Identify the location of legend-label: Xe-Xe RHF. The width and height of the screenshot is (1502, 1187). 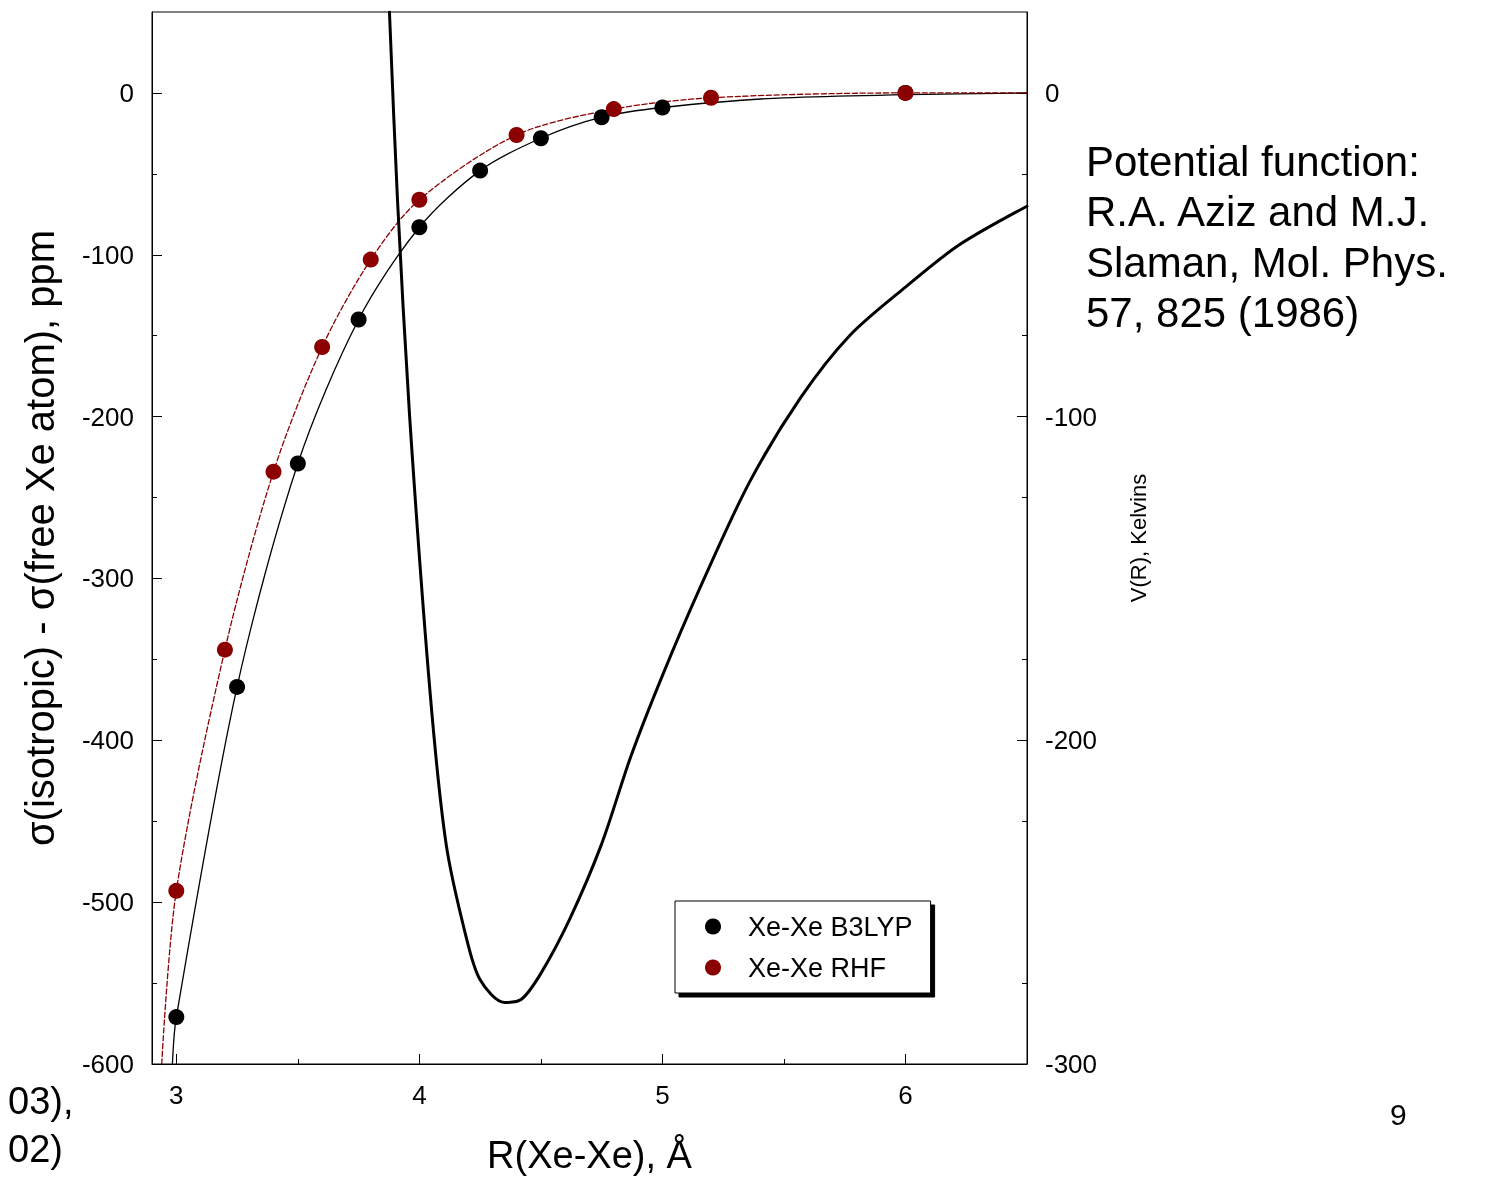
(817, 967).